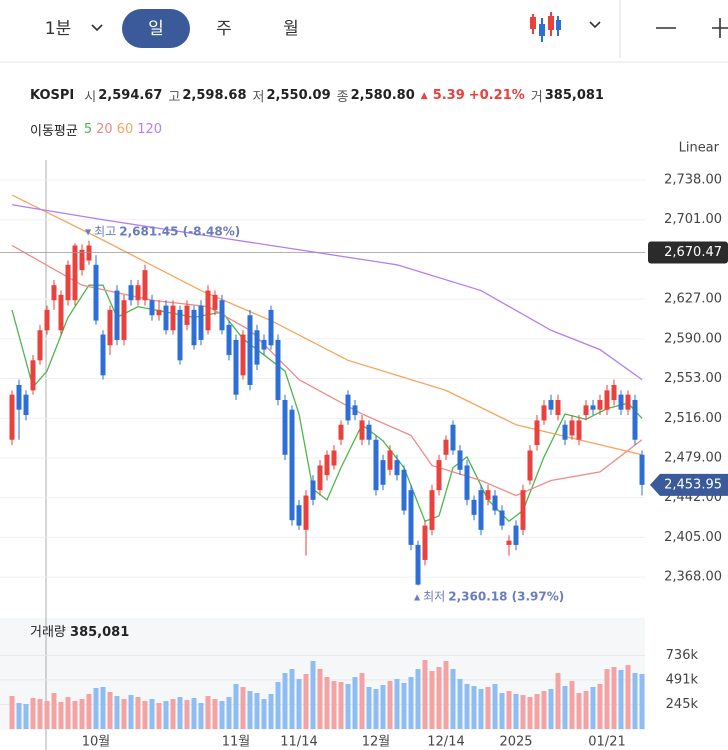 This screenshot has width=728, height=750. Describe the element at coordinates (179, 231) in the screenshot. I see `annotation-value: 2,681.45 (-8.48%)` at that location.